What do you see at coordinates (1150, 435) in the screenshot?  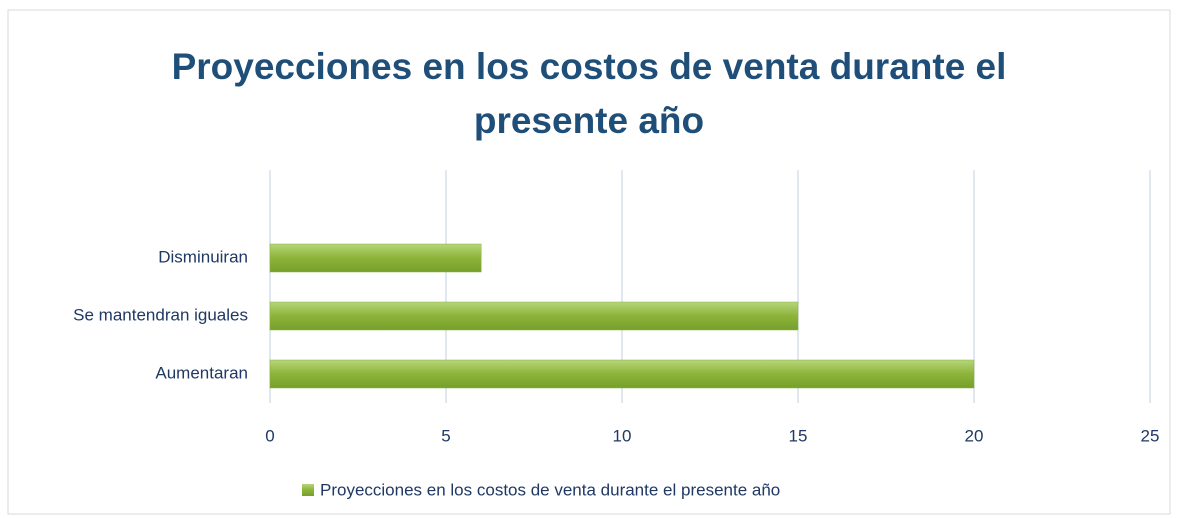 I see `x-tick-label: 25` at bounding box center [1150, 435].